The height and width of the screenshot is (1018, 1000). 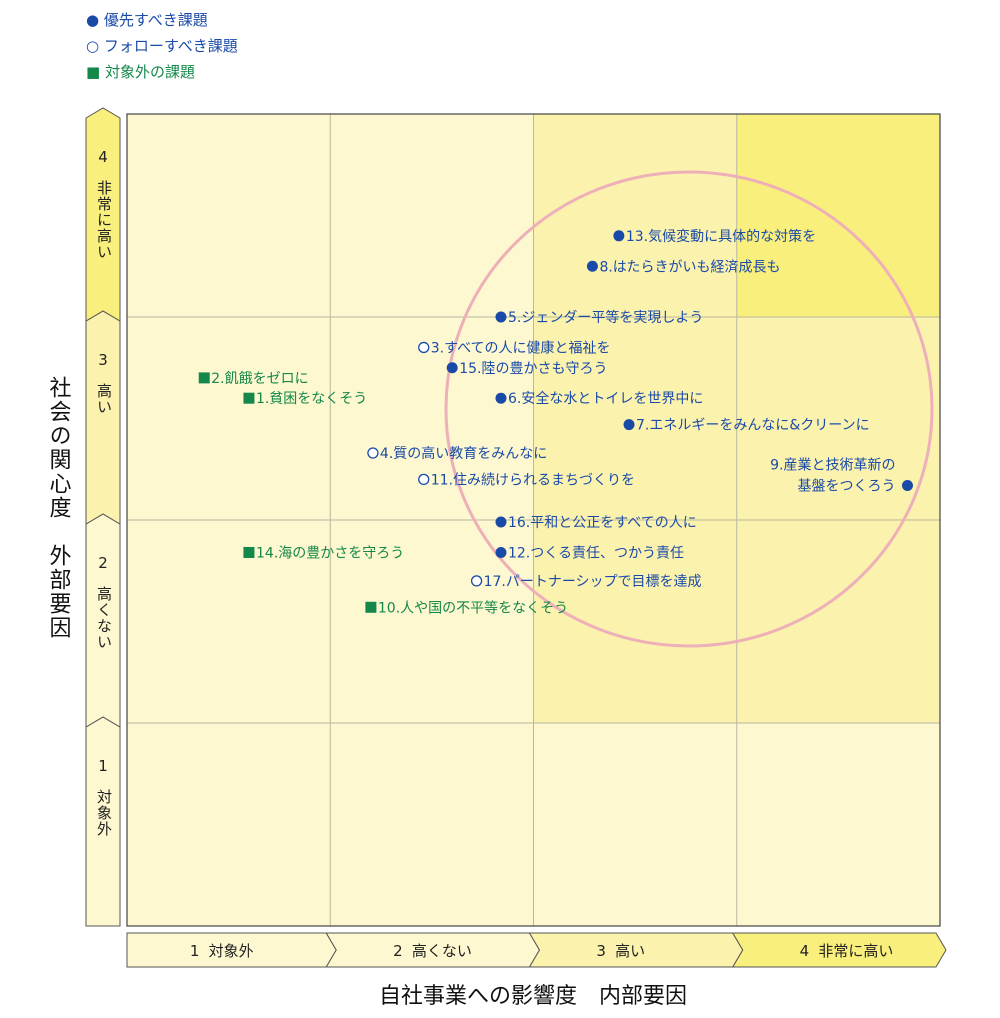 What do you see at coordinates (721, 236) in the screenshot?
I see `data-point-label: 13.気候変動に具体的な対策を` at bounding box center [721, 236].